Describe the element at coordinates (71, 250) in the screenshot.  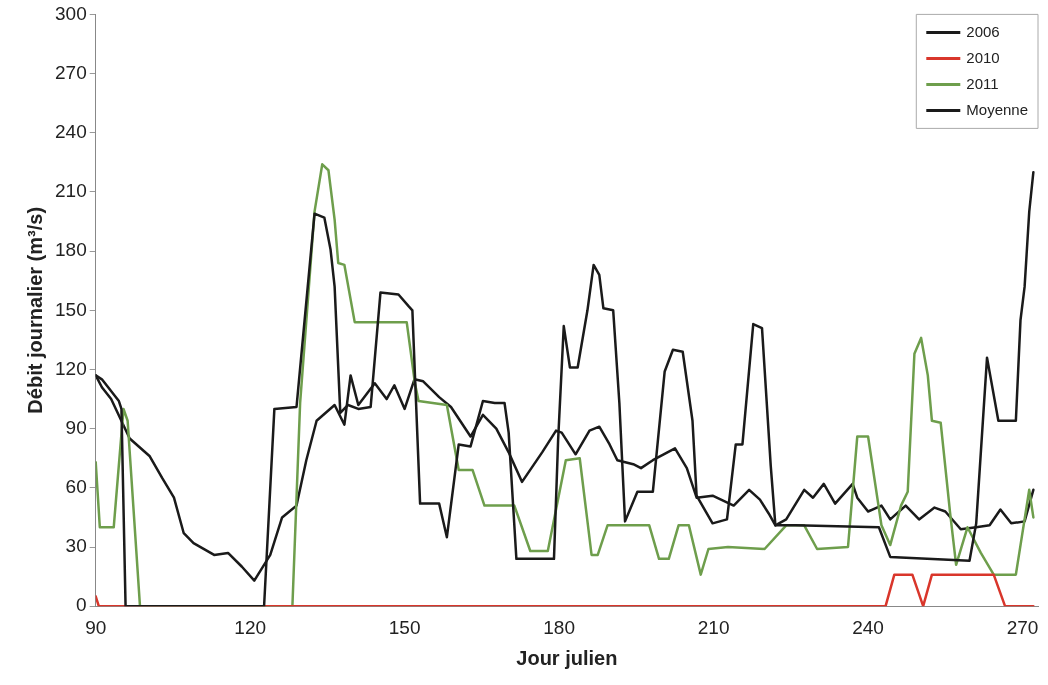
I see `y-tick-label: 180` at that location.